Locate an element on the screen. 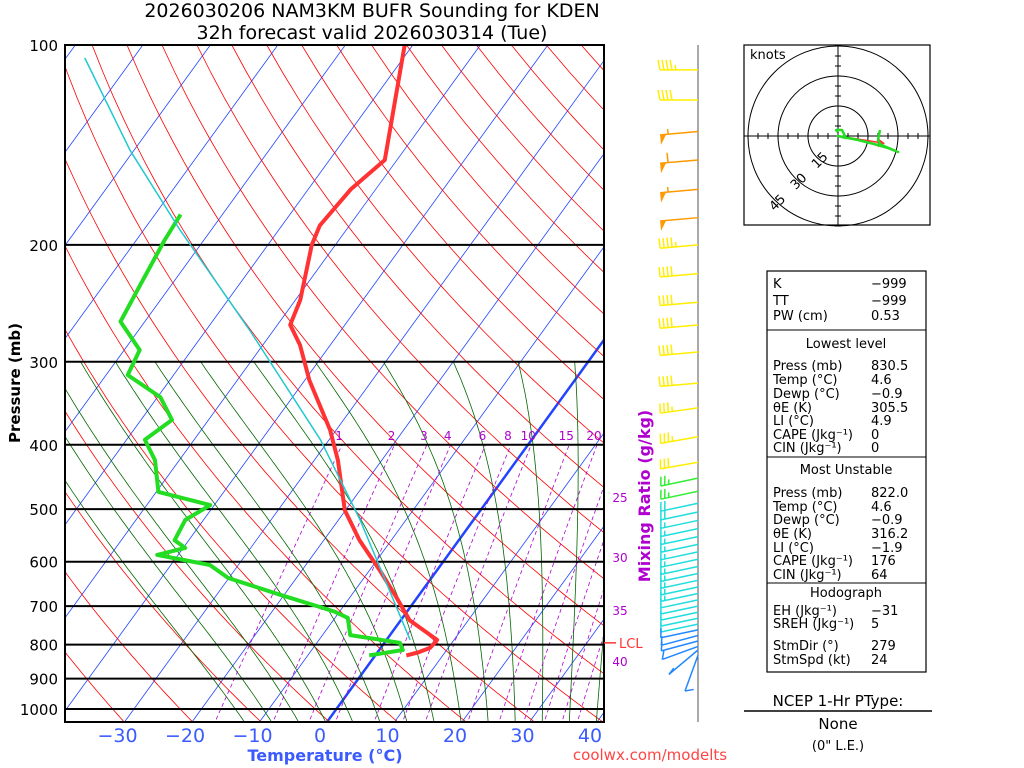 This screenshot has height=768, width=1024. isotherm is located at coordinates (532, 623).